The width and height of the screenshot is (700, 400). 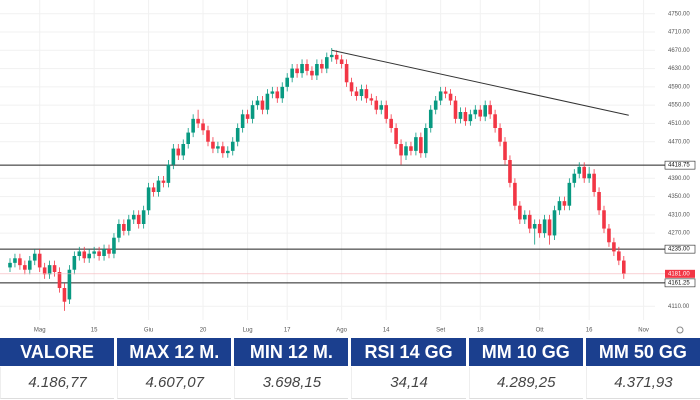 I want to click on last-price-label: 4181.00, so click(x=679, y=274).